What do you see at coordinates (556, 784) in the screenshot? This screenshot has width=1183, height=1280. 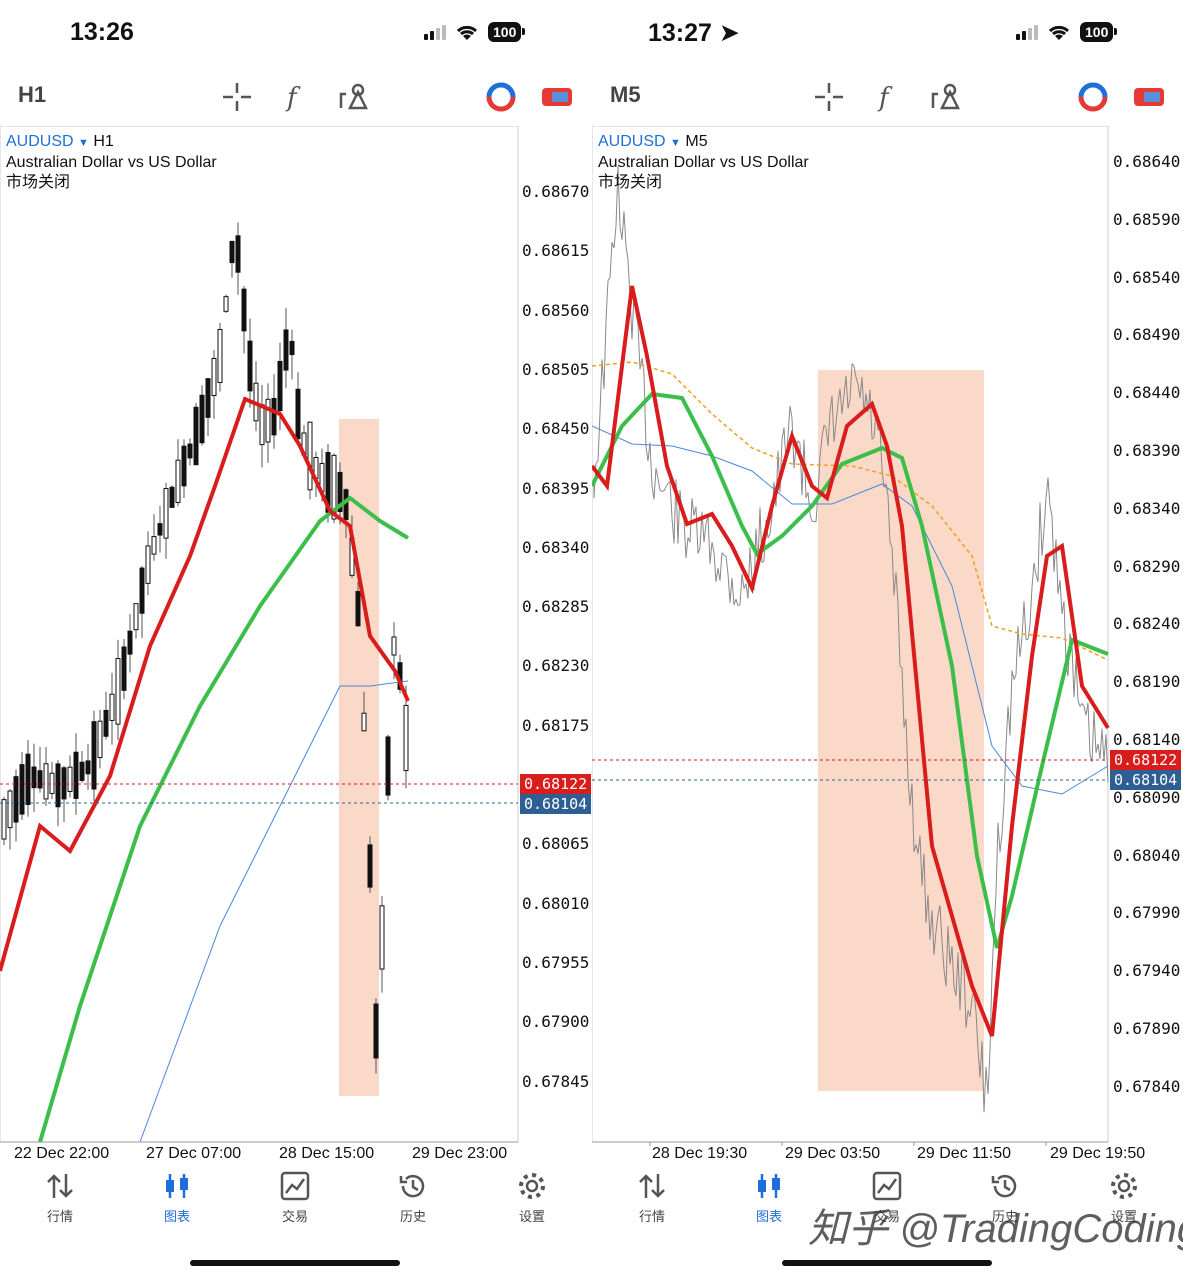 I see `bid-price-badge: 0.68122` at bounding box center [556, 784].